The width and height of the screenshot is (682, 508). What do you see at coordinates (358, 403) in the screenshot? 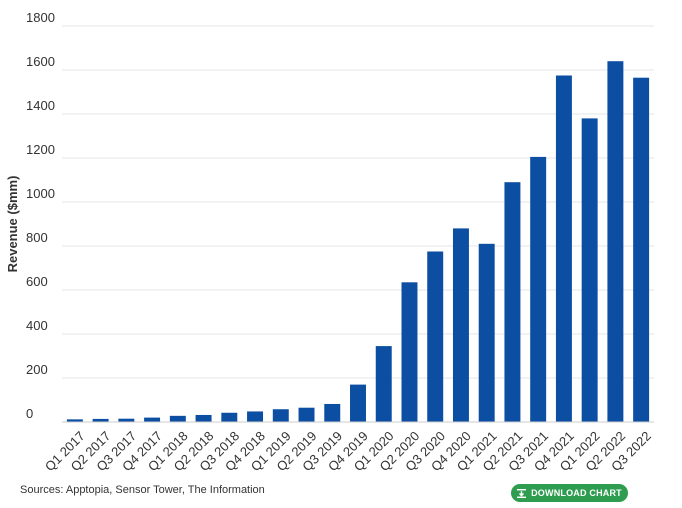
I see `bar-q4-2019` at bounding box center [358, 403].